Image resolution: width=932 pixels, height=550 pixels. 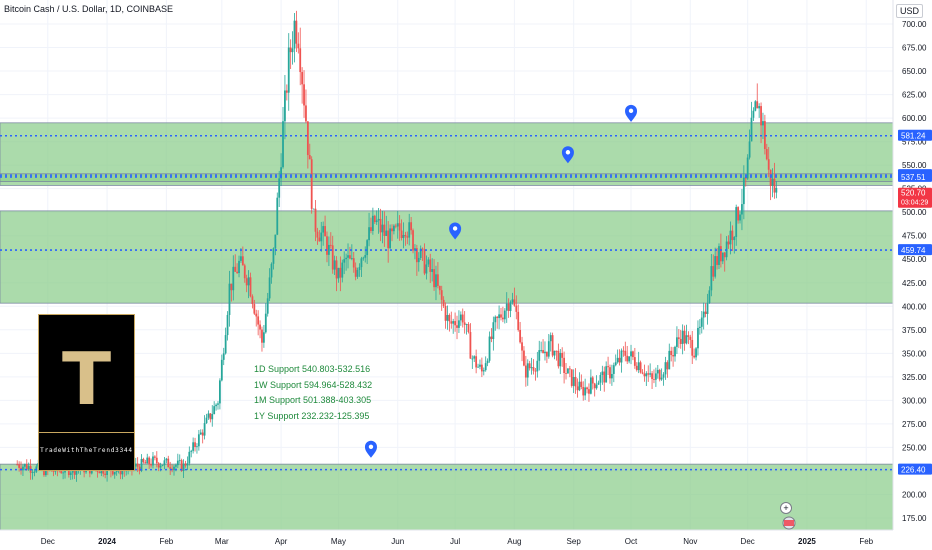 I want to click on add-alert-icon, so click(x=786, y=508).